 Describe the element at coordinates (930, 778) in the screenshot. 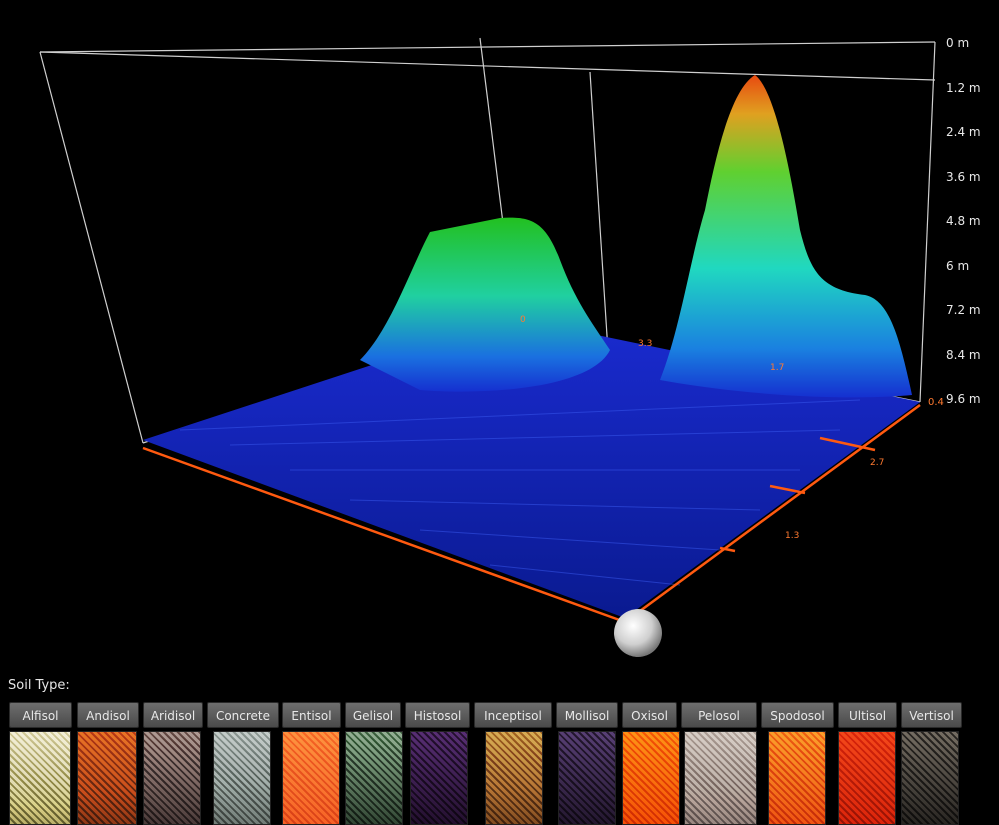

I see `soil-swatch-vertisol` at that location.